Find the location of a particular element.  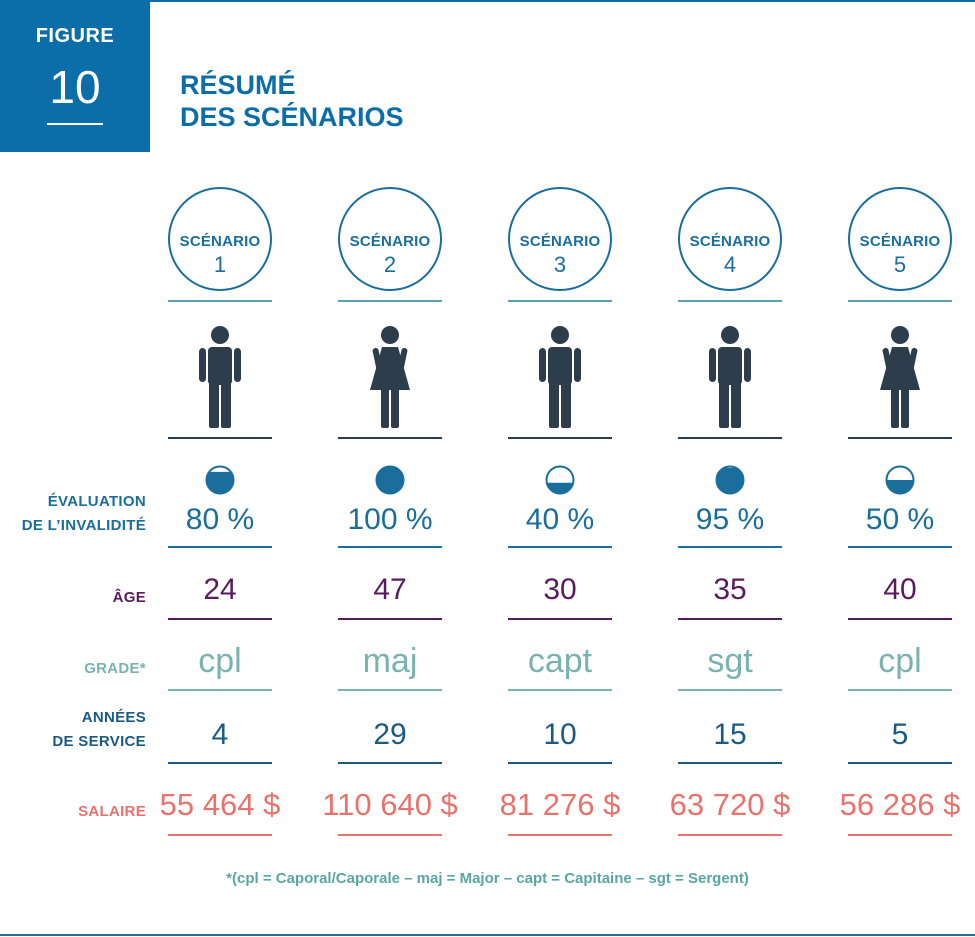

title-line-1: RÉSUMÉ is located at coordinates (238, 85).